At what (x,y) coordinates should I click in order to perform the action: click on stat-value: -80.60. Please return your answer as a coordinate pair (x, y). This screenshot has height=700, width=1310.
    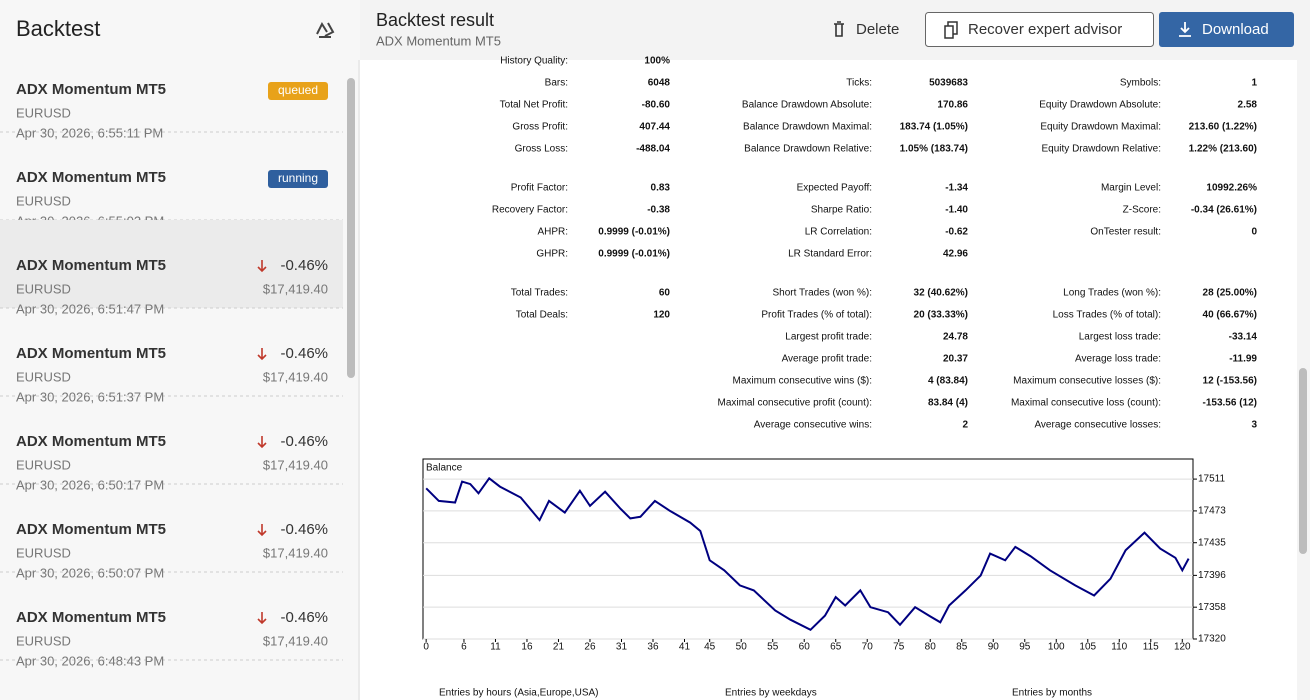
    Looking at the image, I should click on (656, 105).